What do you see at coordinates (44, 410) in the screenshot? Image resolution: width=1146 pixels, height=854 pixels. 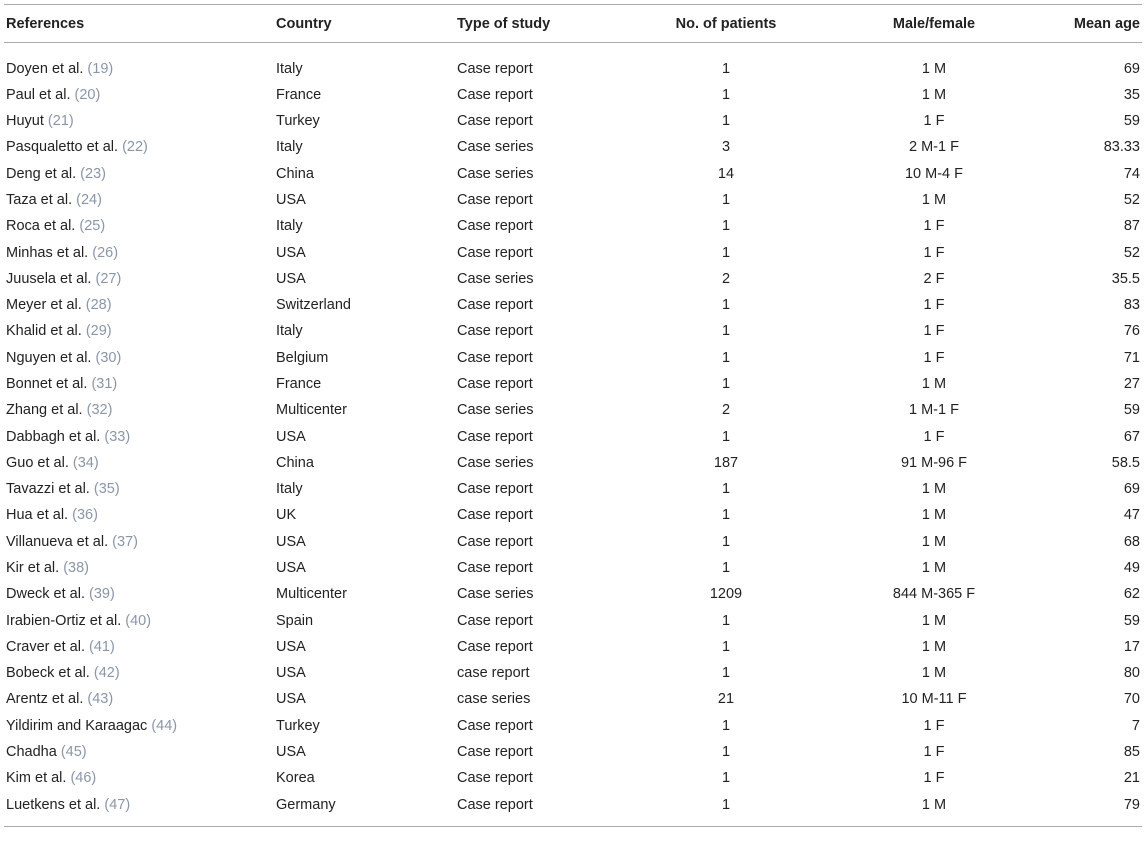 I see `author: Zhang et al.` at bounding box center [44, 410].